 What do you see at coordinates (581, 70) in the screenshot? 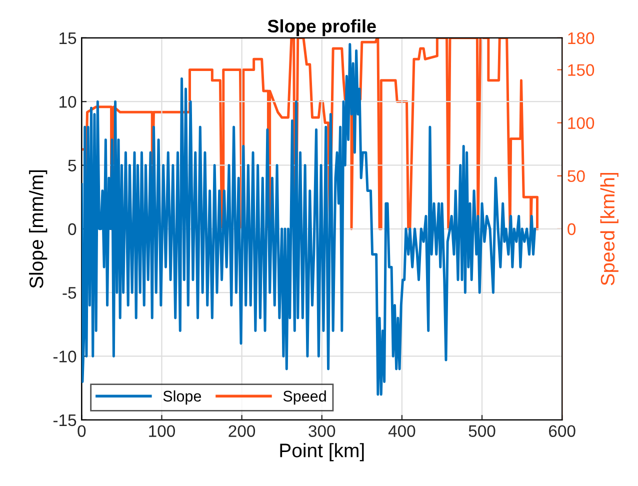
I see `y2-tick-label: 150` at bounding box center [581, 70].